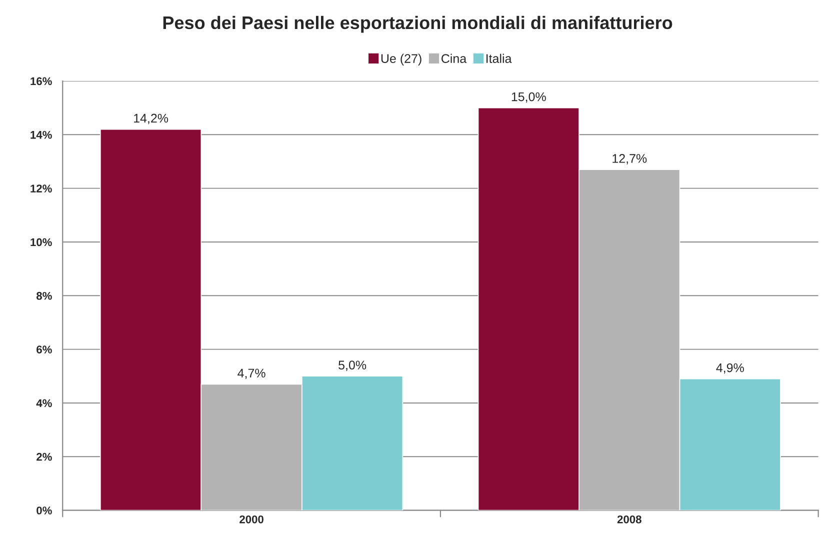 This screenshot has width=835, height=540. Describe the element at coordinates (44, 510) in the screenshot. I see `y-tick-label: 0%` at that location.